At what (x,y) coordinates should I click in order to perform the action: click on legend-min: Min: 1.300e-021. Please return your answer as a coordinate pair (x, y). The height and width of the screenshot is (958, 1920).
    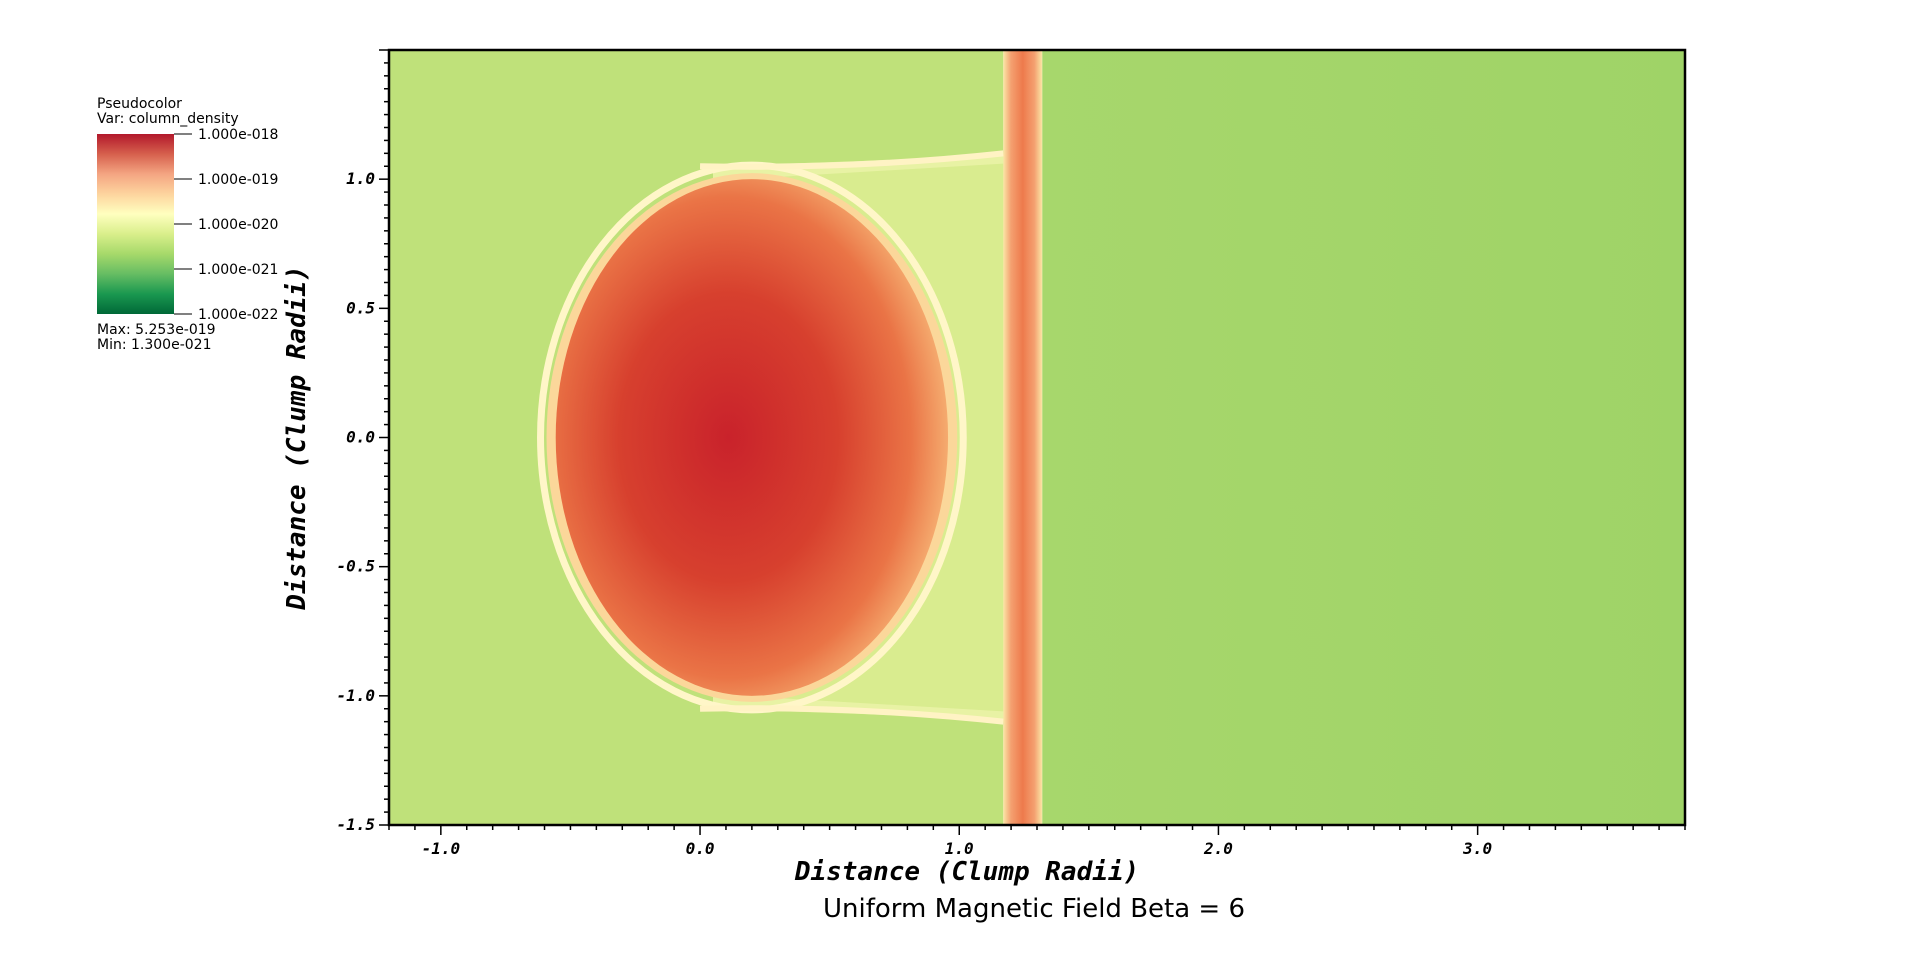
    Looking at the image, I should click on (154, 345).